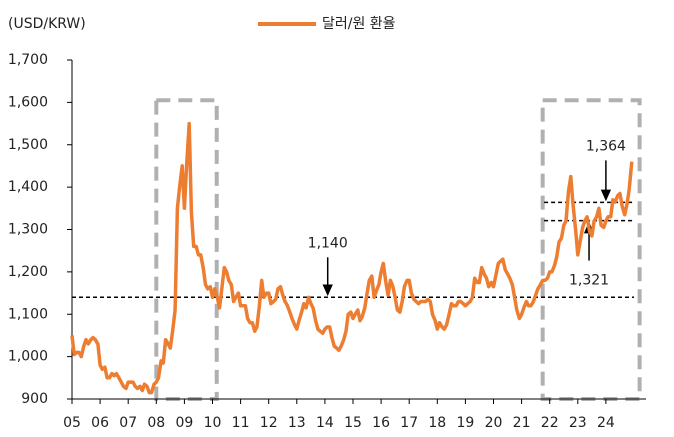 The height and width of the screenshot is (437, 674). I want to click on x-tick-label: 10, so click(213, 423).